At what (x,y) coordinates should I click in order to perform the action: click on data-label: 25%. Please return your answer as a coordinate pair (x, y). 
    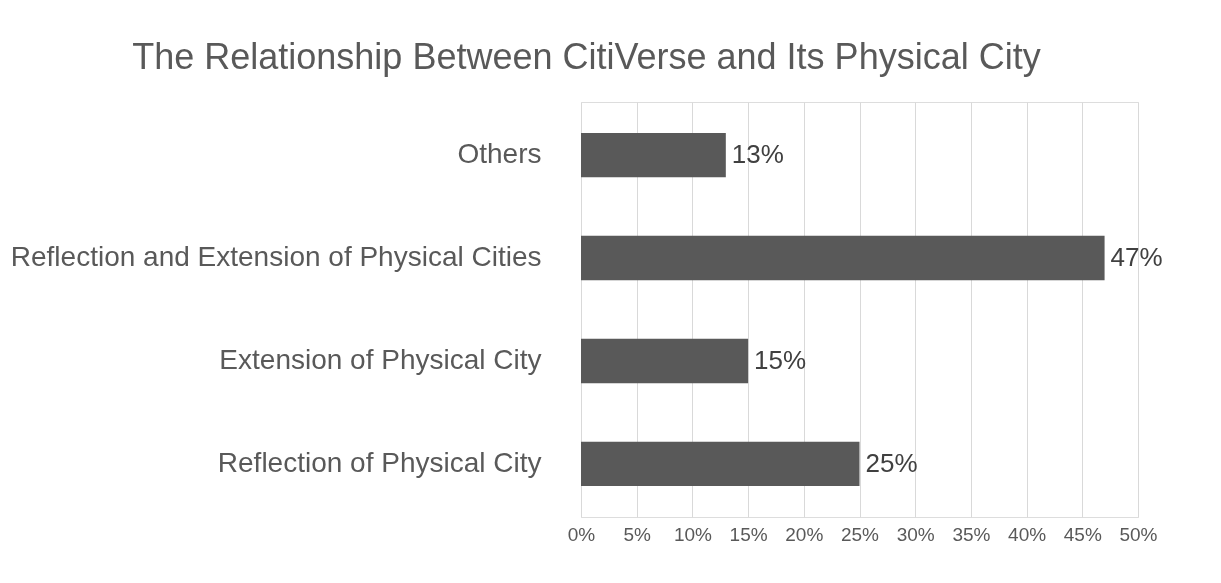
    Looking at the image, I should click on (891, 462).